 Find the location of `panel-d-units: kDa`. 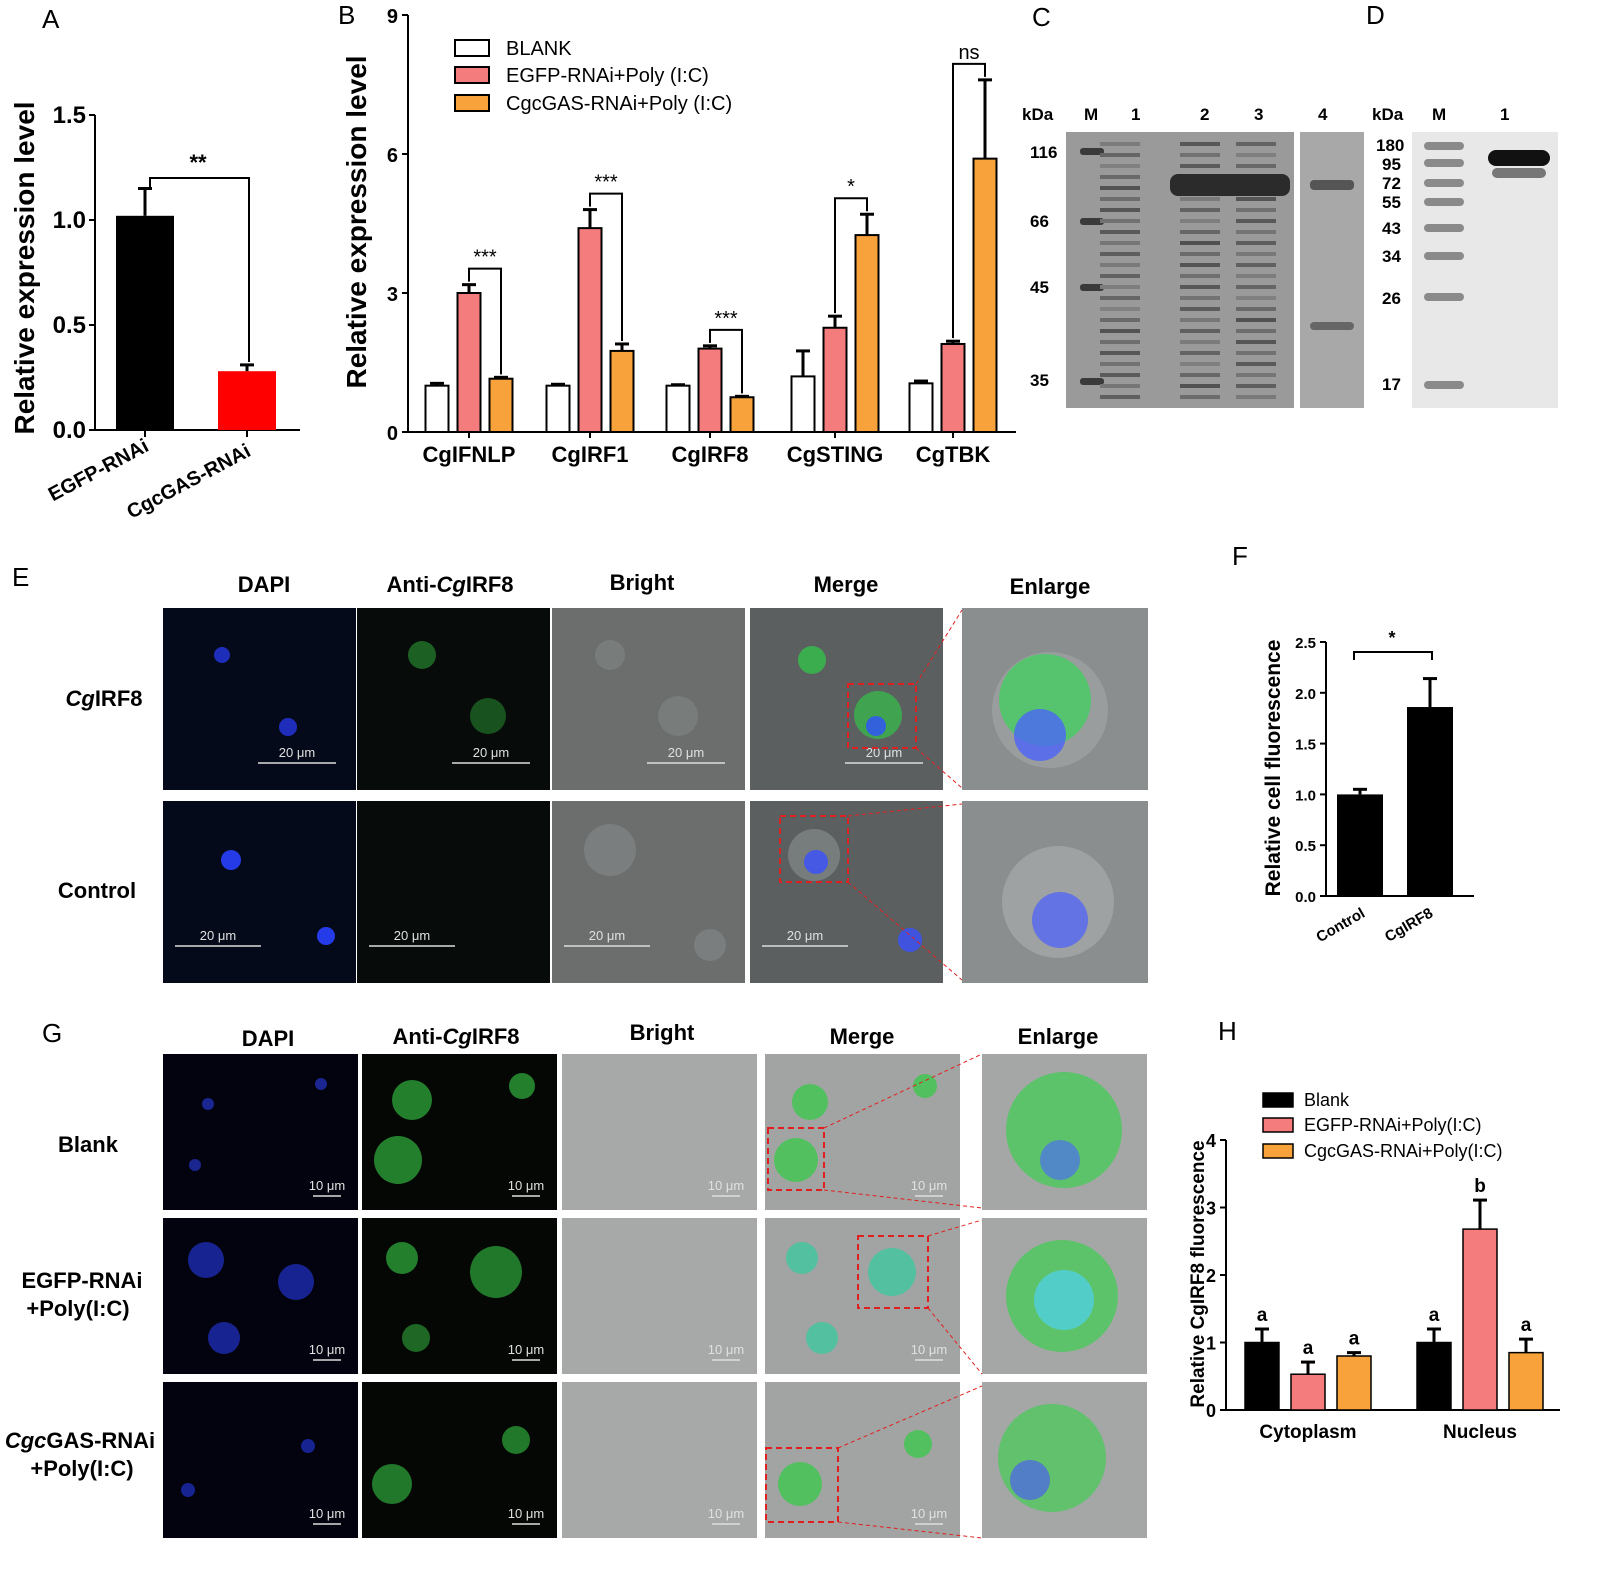

panel-d-units: kDa is located at coordinates (1388, 114).